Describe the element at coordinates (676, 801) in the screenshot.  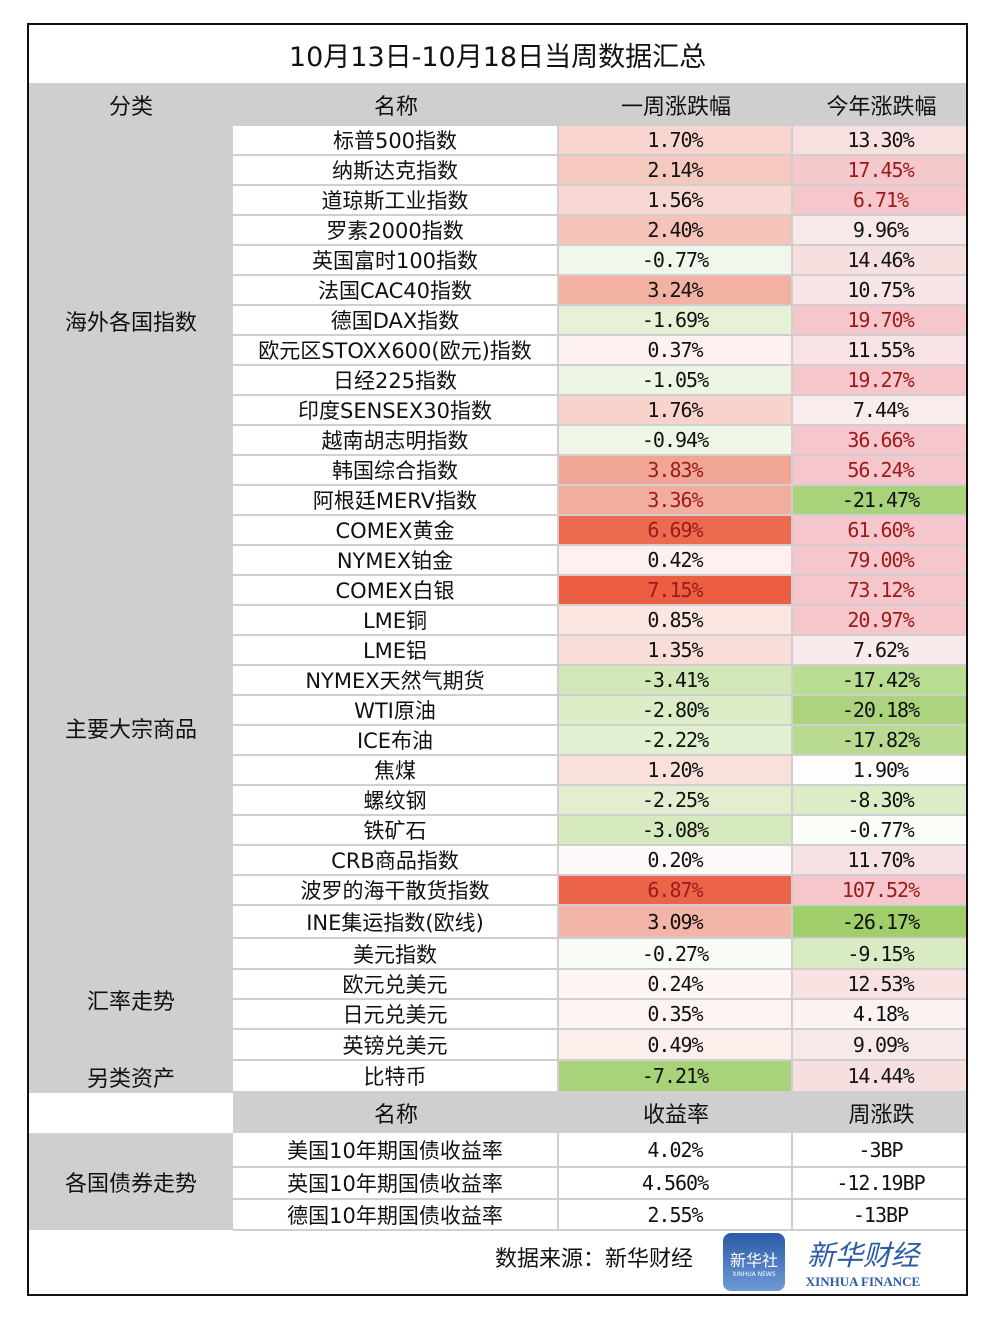
I see `row-week-change: -2.25%` at that location.